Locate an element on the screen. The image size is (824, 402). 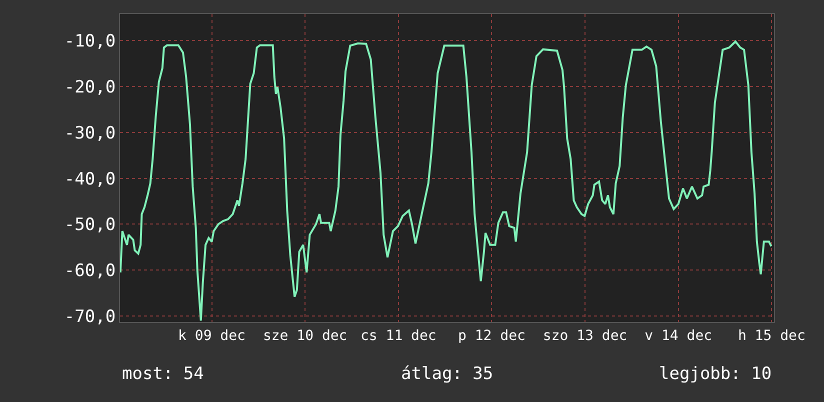
x-tick-label: v 14 dec is located at coordinates (678, 336).